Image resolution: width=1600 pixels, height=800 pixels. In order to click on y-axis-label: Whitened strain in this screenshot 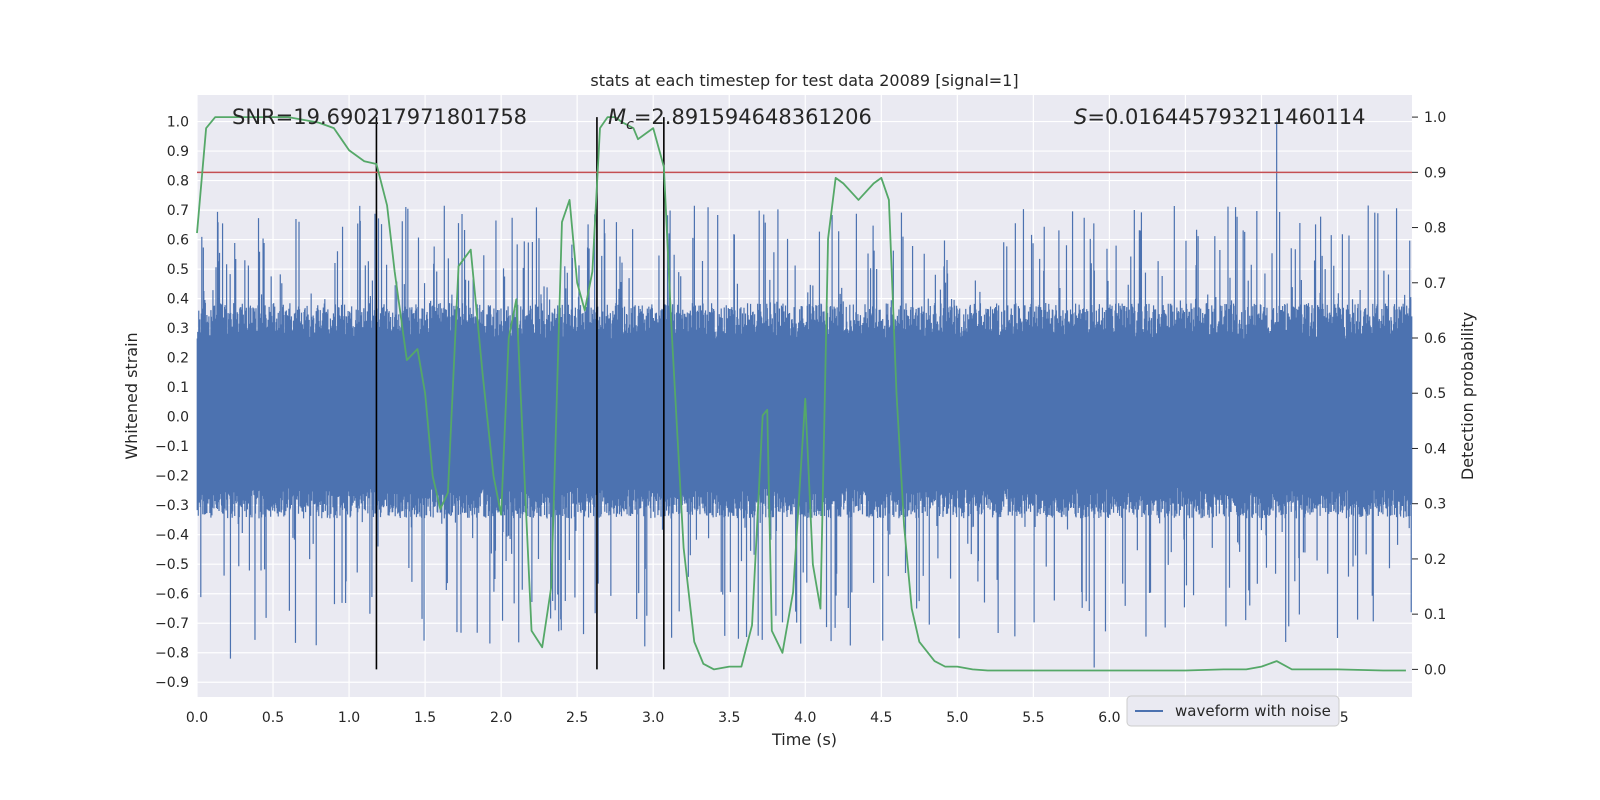, I will do `click(131, 395)`.